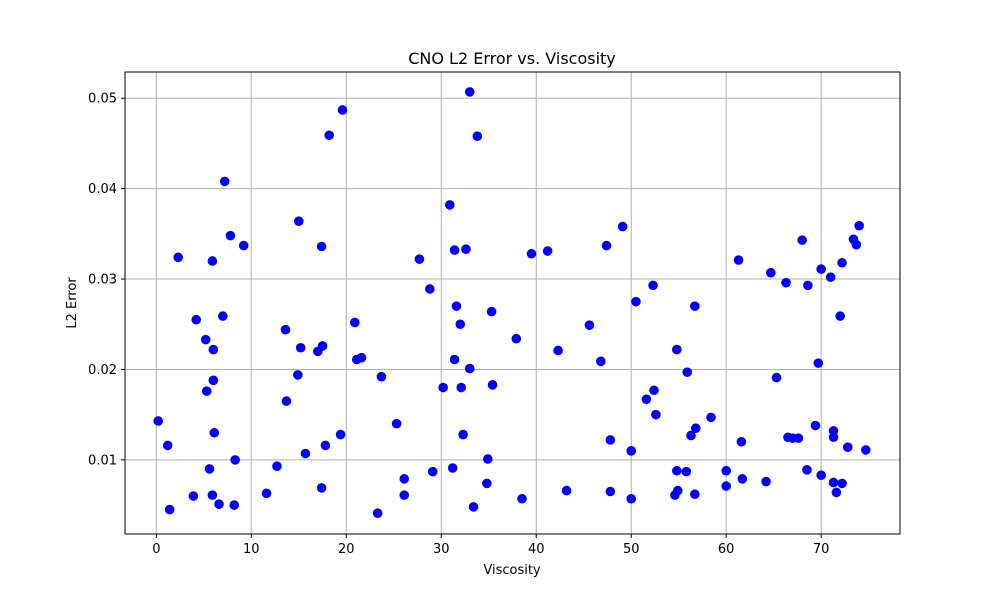  Describe the element at coordinates (631, 549) in the screenshot. I see `x-tick-label: 50` at that location.